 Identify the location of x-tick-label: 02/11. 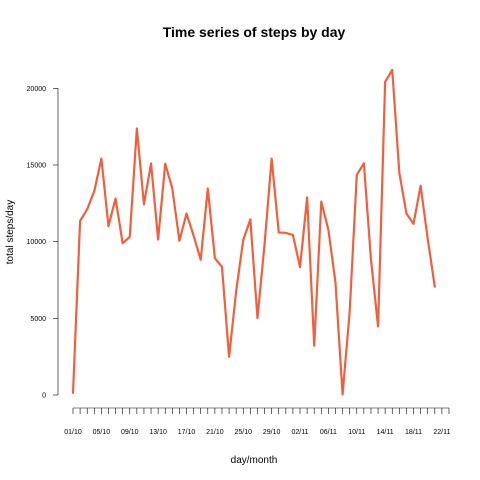
(300, 432).